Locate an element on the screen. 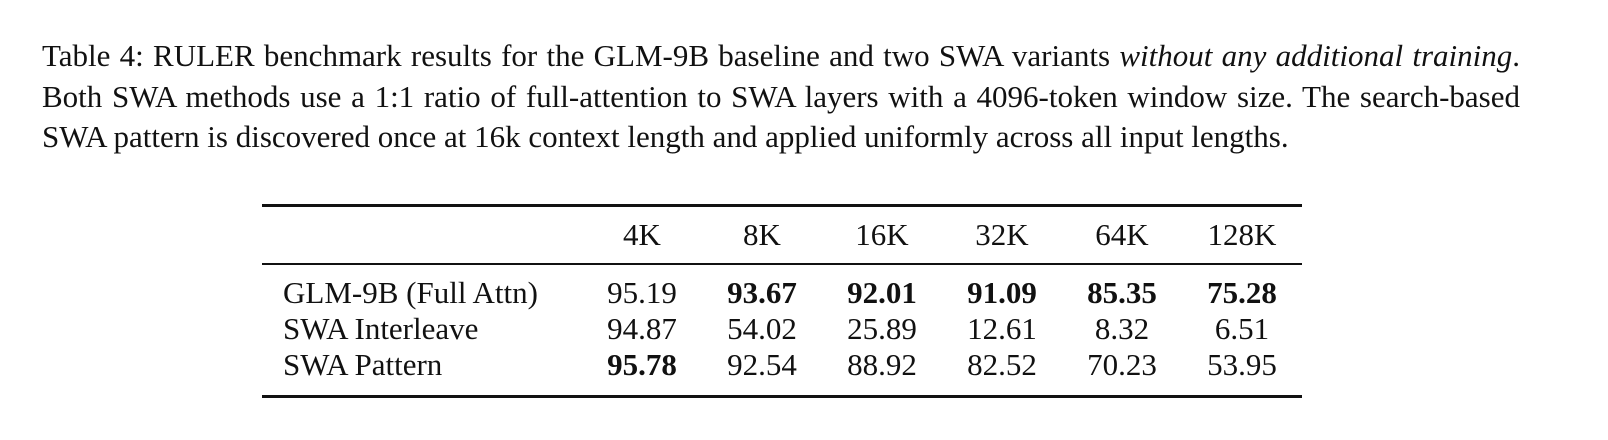 This screenshot has height=440, width=1608. table-cell: 91.09 is located at coordinates (1002, 292).